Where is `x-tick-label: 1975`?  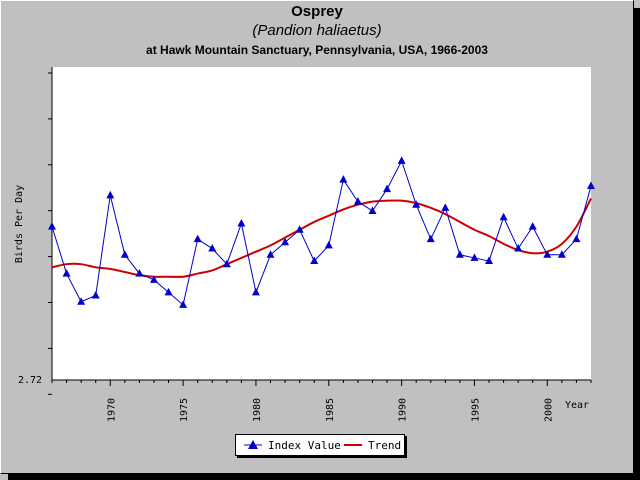 x-tick-label: 1975 is located at coordinates (184, 410).